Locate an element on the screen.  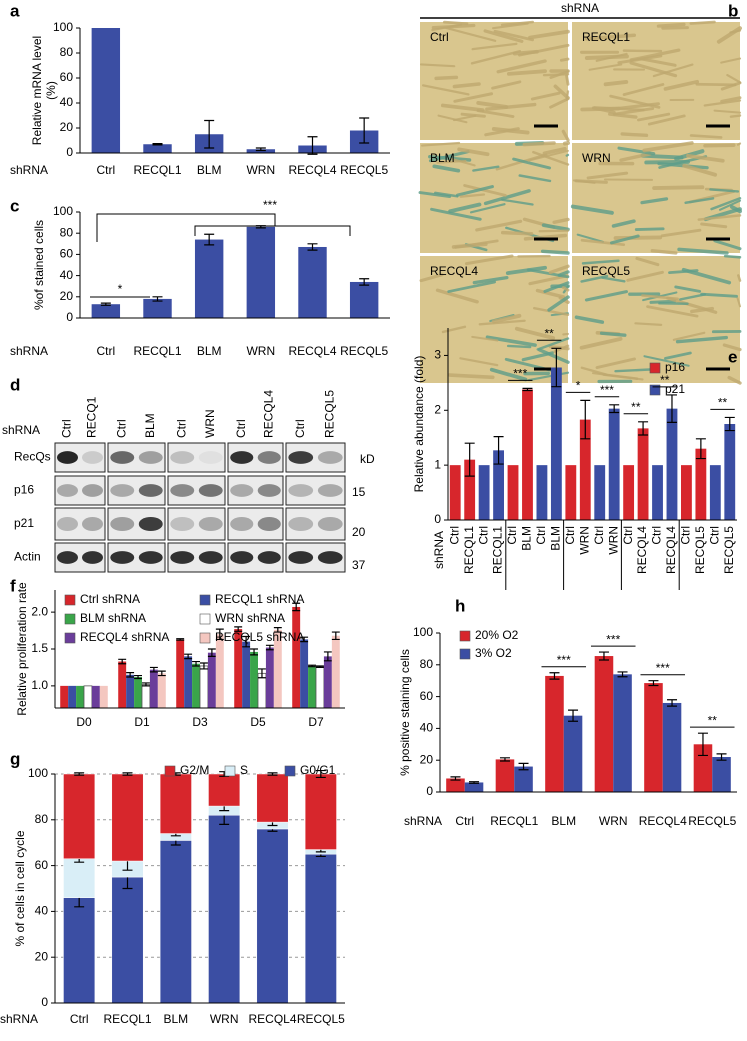
y-axis-label: (%) is located at coordinates (51, 90).